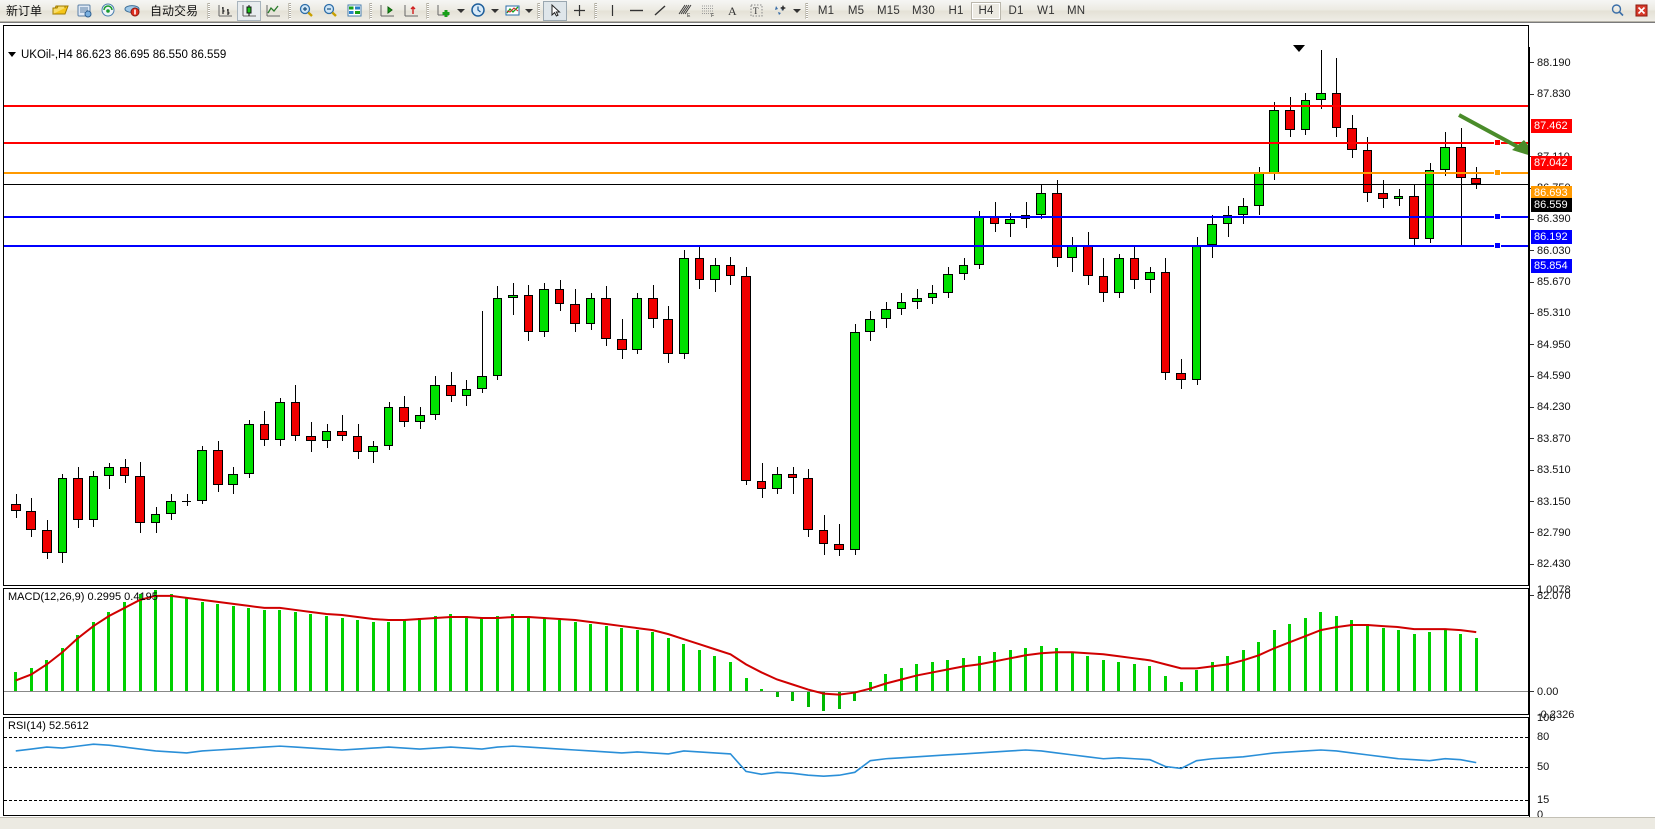 Image resolution: width=1655 pixels, height=829 pixels. What do you see at coordinates (354, 11) in the screenshot?
I see `data-window-icon` at bounding box center [354, 11].